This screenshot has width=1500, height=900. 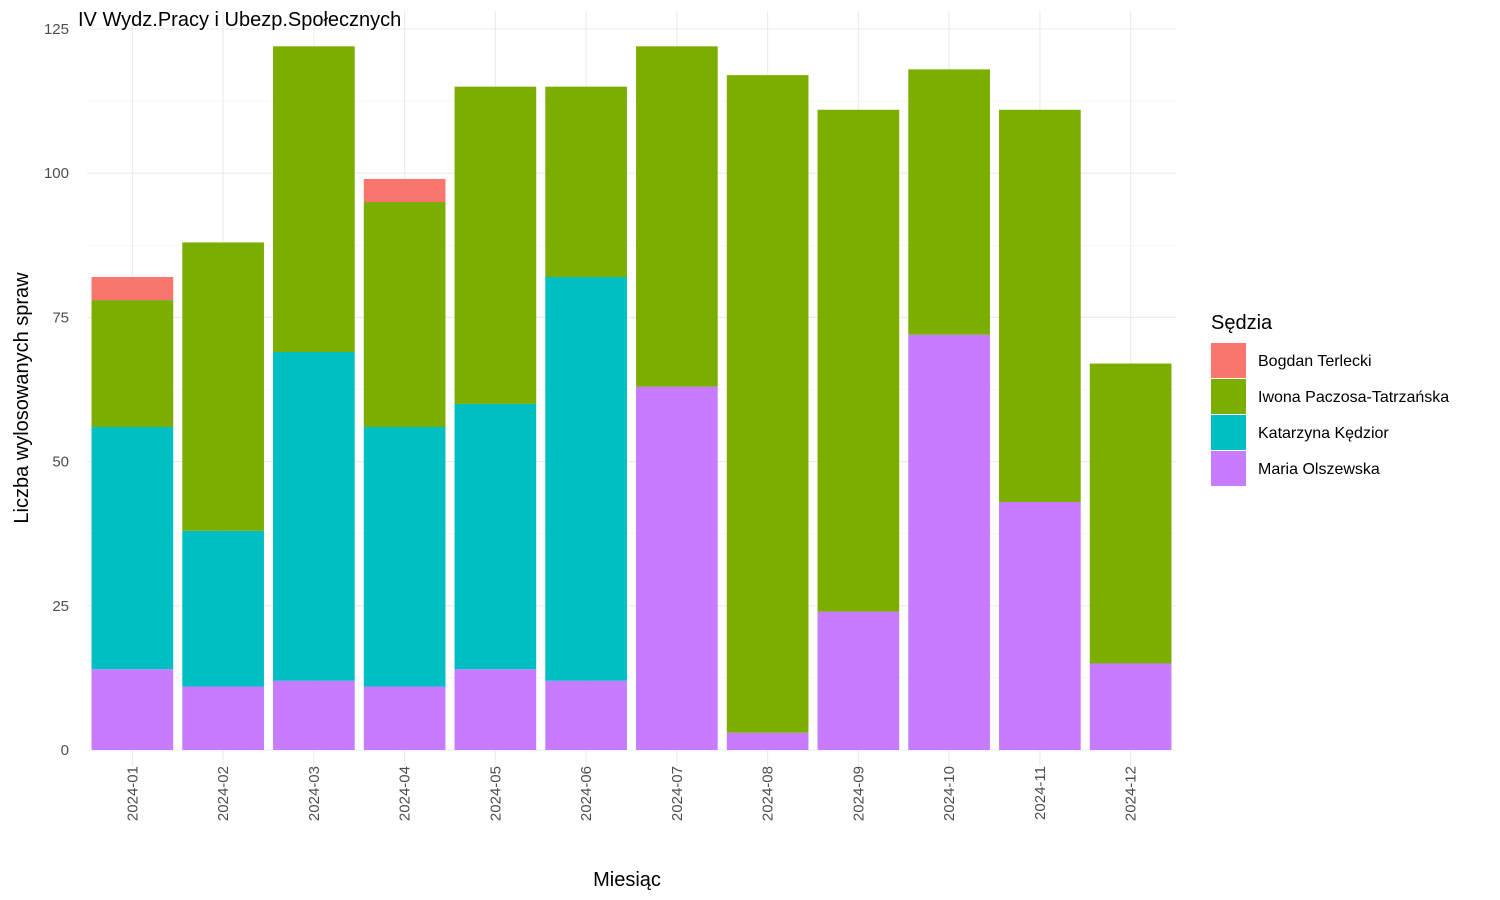 I want to click on bar-segment-2024-05-katarzyna-ke-dzior, so click(x=495, y=536).